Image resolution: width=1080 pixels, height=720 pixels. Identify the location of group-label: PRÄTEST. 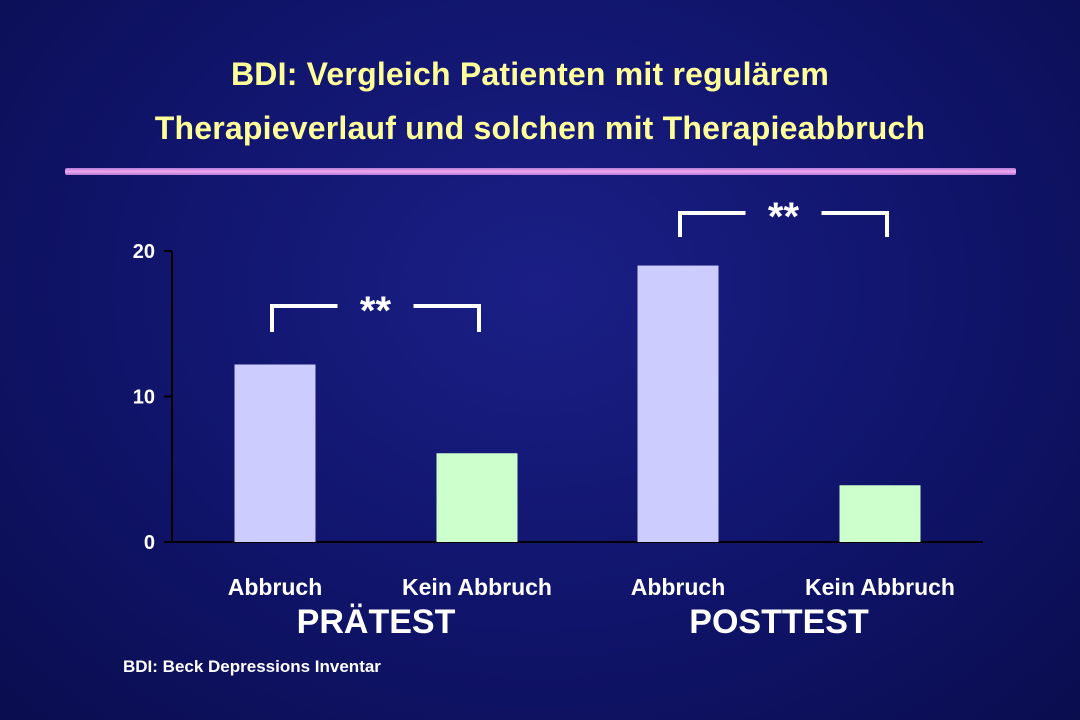
(376, 622).